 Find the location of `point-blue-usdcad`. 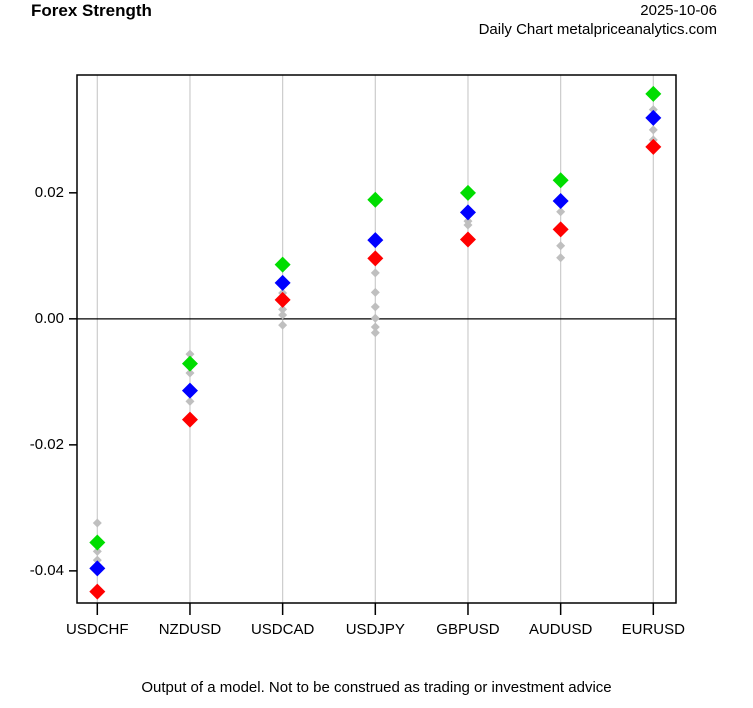

point-blue-usdcad is located at coordinates (282, 282).